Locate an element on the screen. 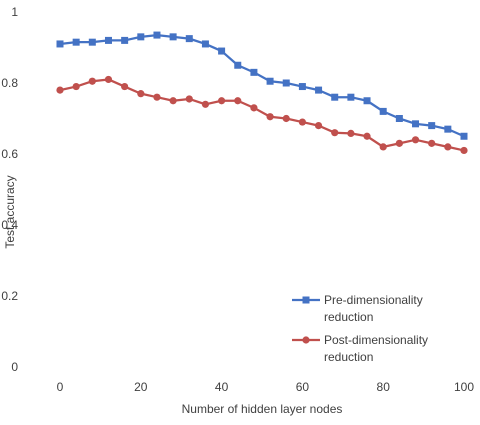  legend-label: Pre-dimensionality is located at coordinates (373, 300).